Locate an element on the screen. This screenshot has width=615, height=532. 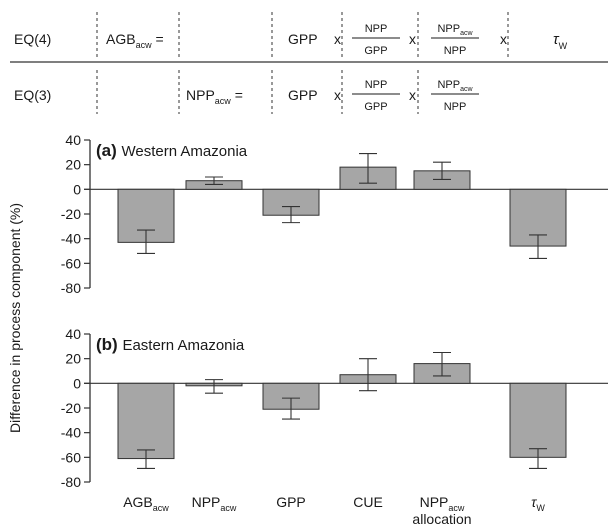
y-axis-label: Difference in process component (%) is located at coordinates (15, 318).